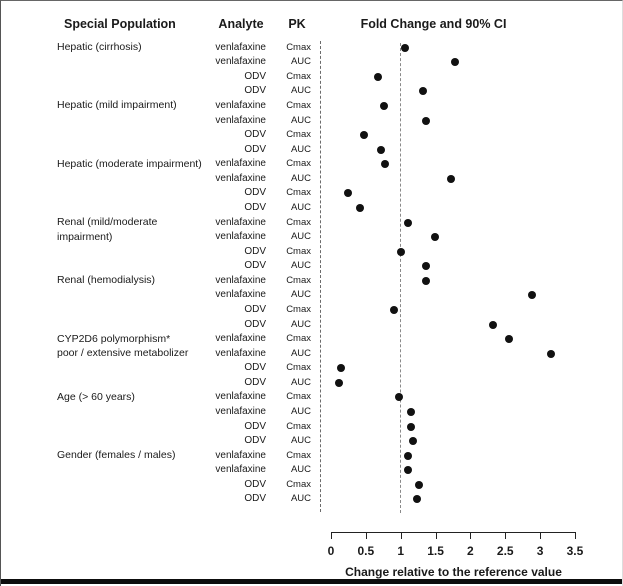  What do you see at coordinates (114, 338) in the screenshot?
I see `population-label: CYP2D6 polymorphism*` at bounding box center [114, 338].